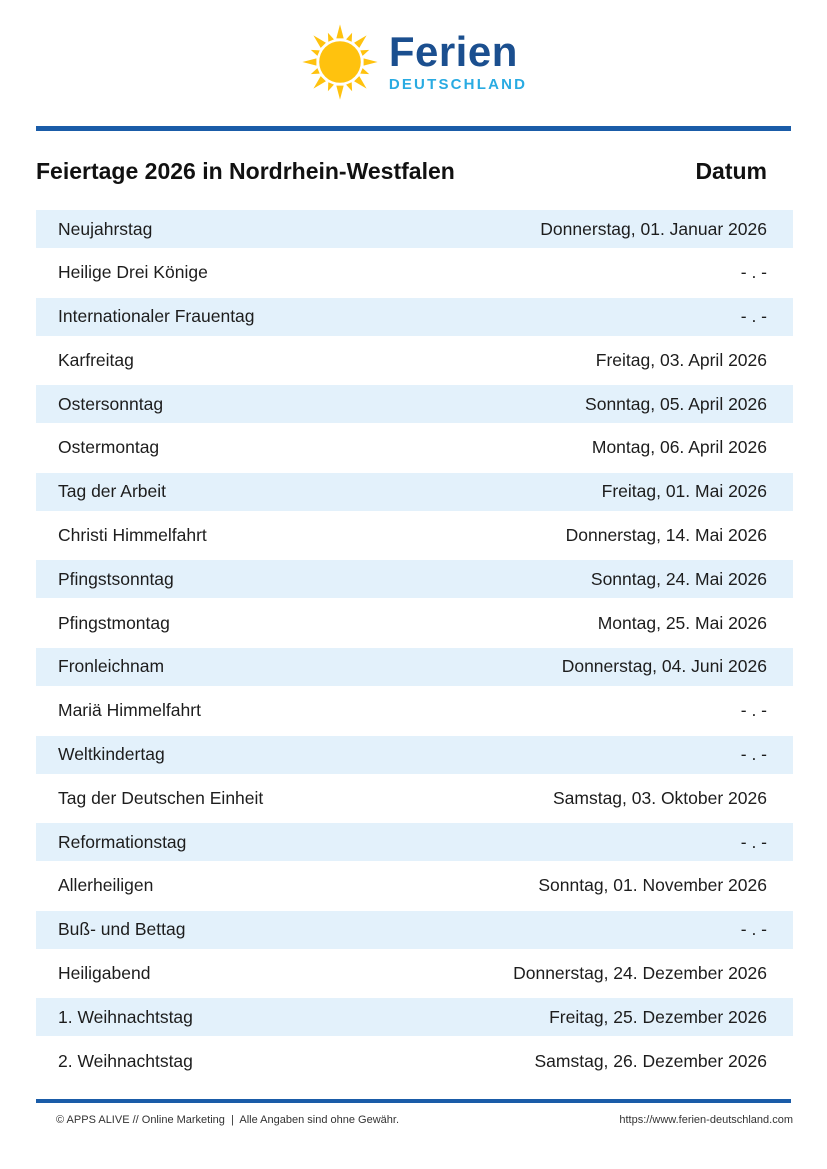 This screenshot has height=1169, width=827. What do you see at coordinates (679, 447) in the screenshot?
I see `holiday-date: Montag, 06. April 2026` at bounding box center [679, 447].